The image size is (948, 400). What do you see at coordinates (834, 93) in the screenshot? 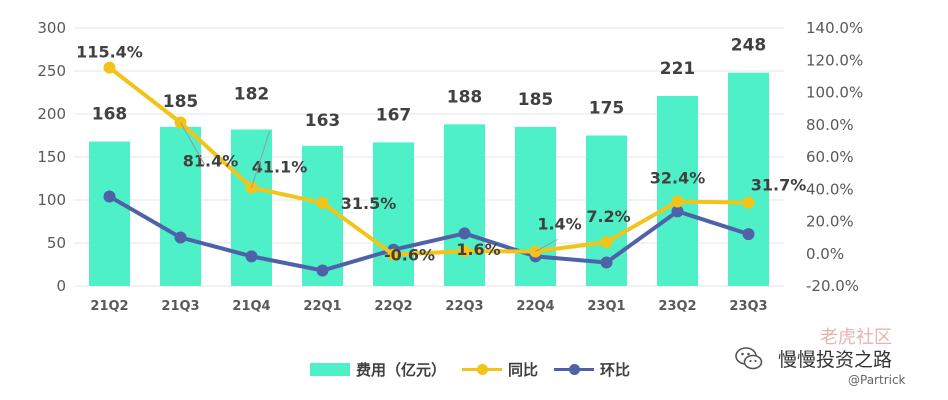
I see `y-right-tick-label: 100.0%` at bounding box center [834, 93].